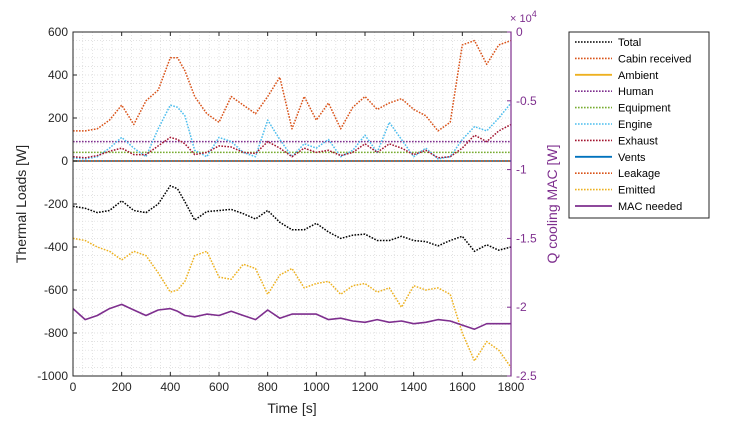 This screenshot has width=755, height=425. What do you see at coordinates (462, 387) in the screenshot?
I see `x-tick-label: 1600` at bounding box center [462, 387].